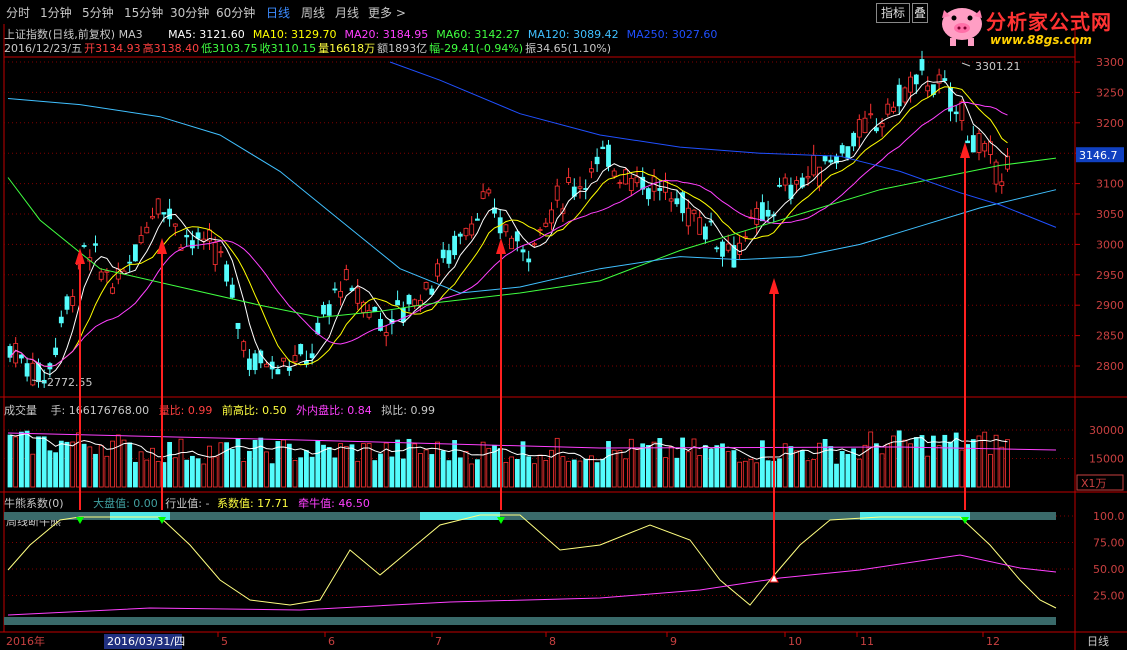  I want to click on indicator-bottom-band, so click(530, 621).